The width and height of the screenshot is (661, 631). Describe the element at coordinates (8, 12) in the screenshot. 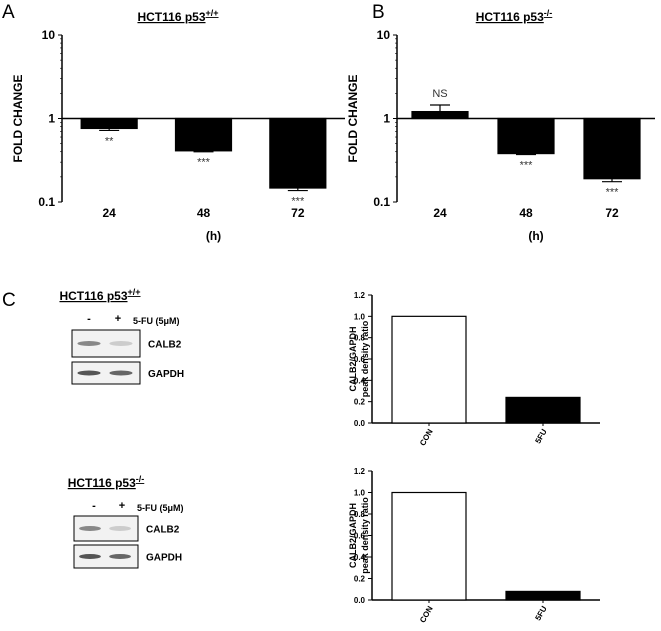

I see `panel-label: A` at that location.